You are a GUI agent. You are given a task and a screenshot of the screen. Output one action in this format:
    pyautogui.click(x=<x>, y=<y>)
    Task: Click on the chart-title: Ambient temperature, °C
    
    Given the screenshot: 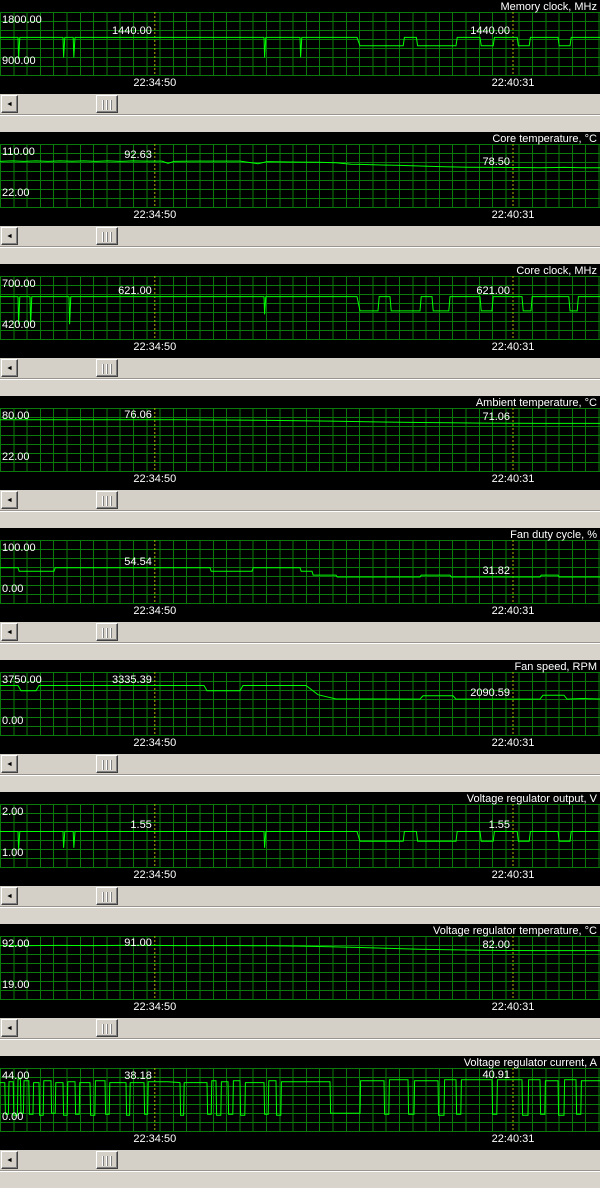 What is the action you would take?
    pyautogui.click(x=536, y=403)
    